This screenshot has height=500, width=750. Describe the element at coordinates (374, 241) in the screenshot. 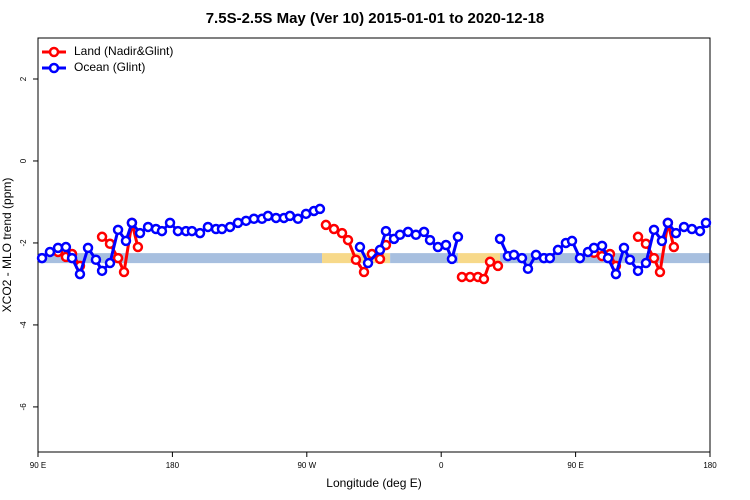

I see `series-line` at that location.